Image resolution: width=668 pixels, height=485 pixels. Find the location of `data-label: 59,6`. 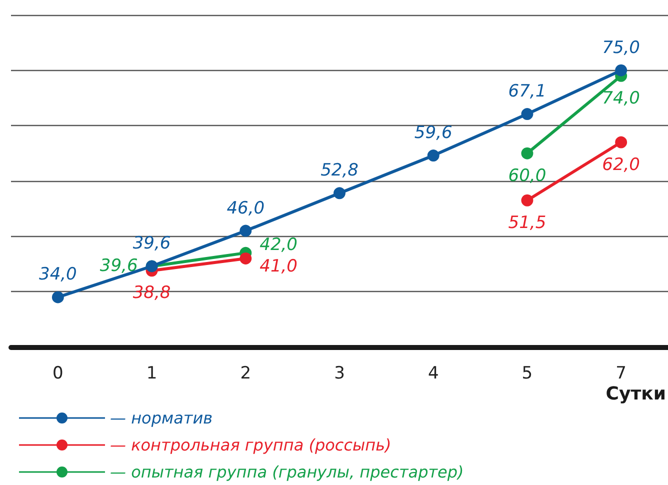

data-label: 59,6 is located at coordinates (433, 133).